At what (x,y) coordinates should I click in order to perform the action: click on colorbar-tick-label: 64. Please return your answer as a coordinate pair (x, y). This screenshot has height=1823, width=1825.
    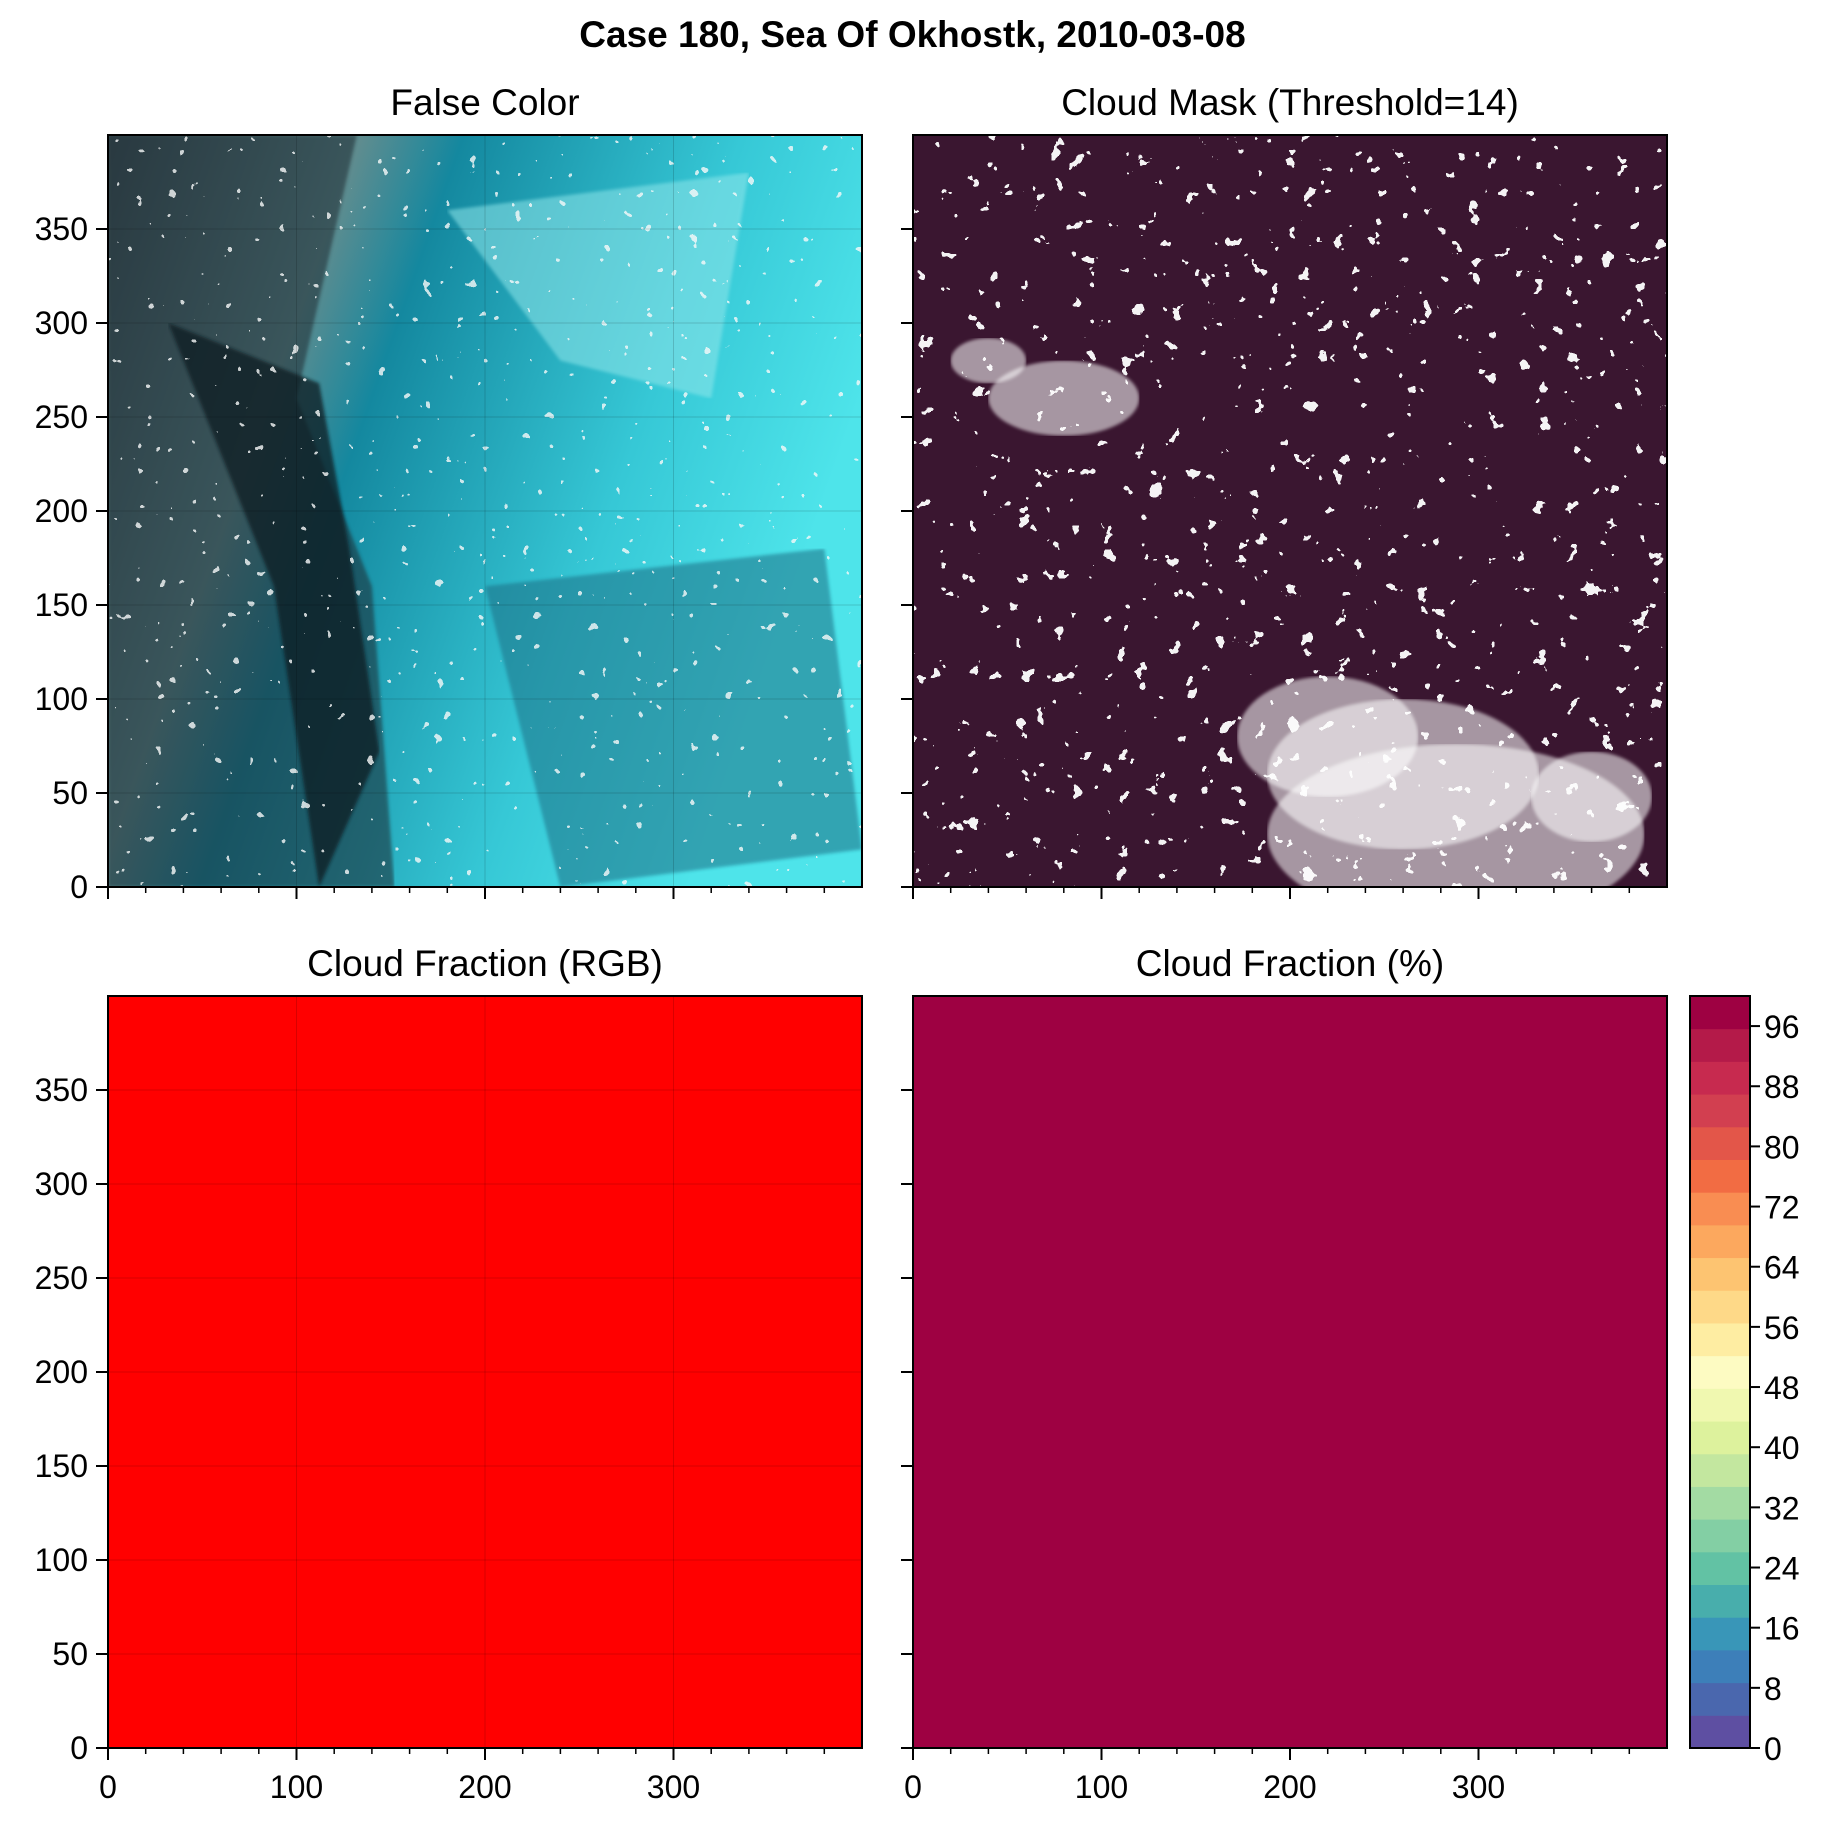
    Looking at the image, I should click on (1782, 1268).